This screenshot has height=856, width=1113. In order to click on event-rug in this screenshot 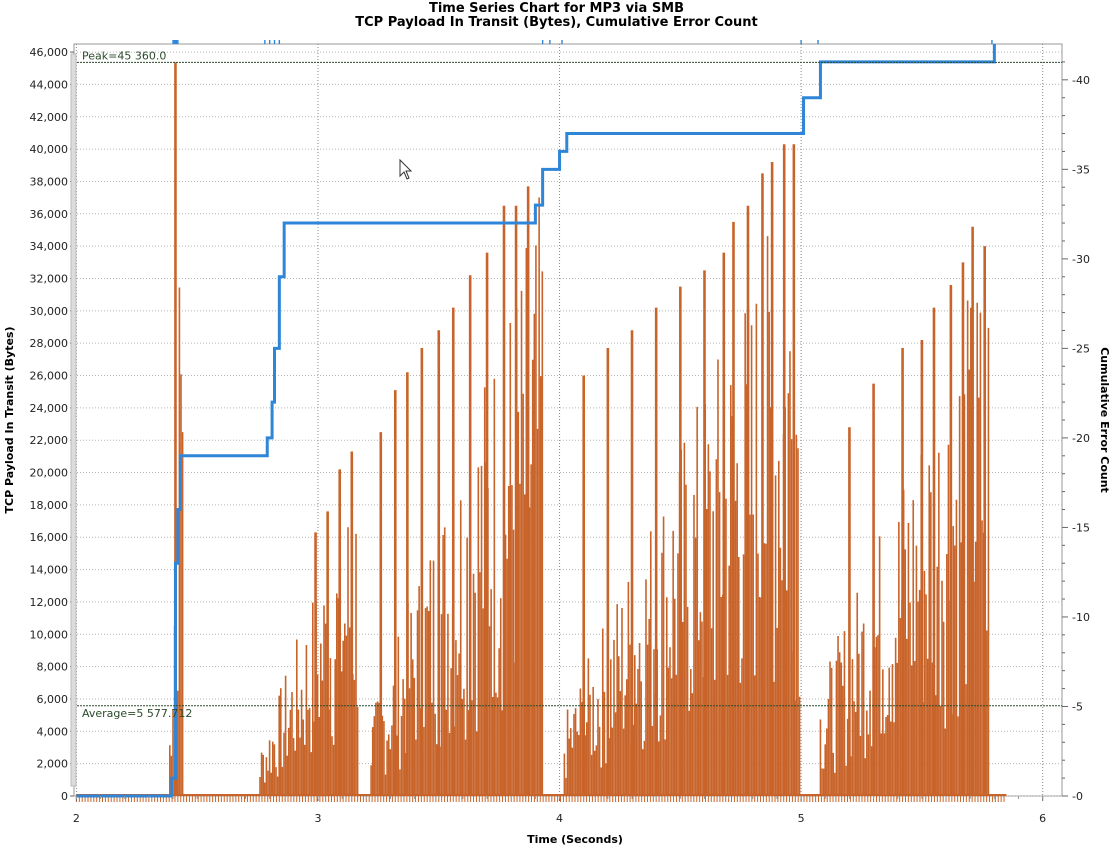, I will do `click(582, 42)`.